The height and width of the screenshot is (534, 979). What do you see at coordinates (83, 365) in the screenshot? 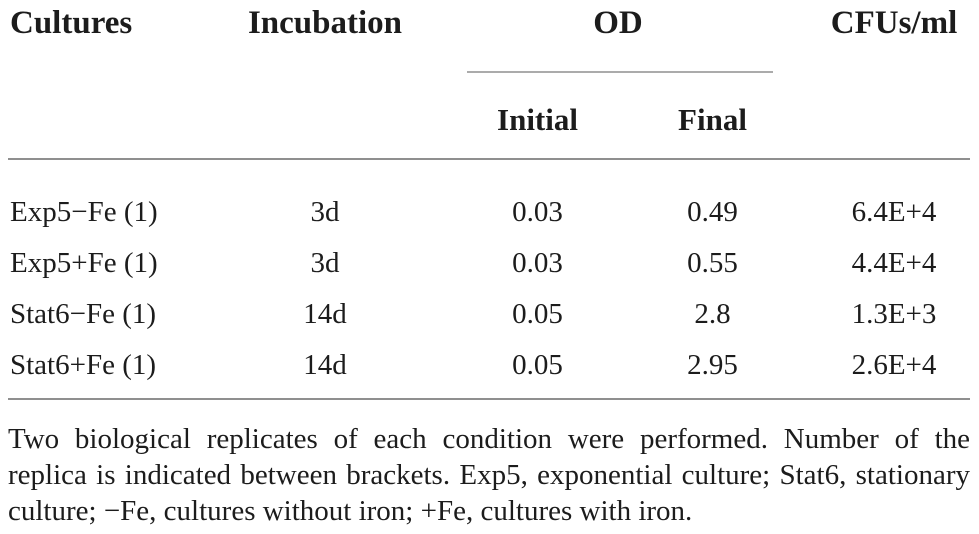
I see `cell-culture: Stat6+Fe (1)` at bounding box center [83, 365].